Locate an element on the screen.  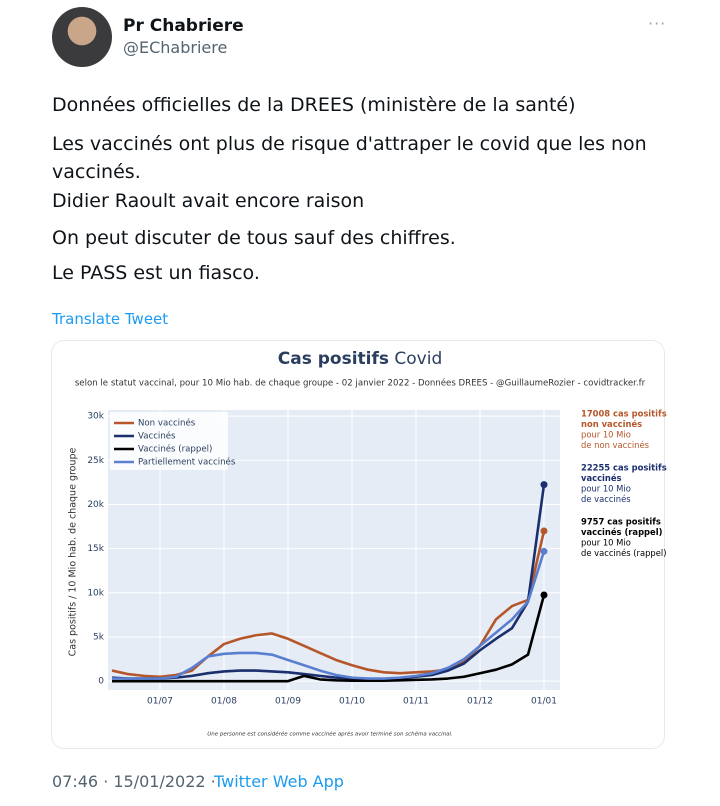
y-tick-label: 5k is located at coordinates (99, 638).